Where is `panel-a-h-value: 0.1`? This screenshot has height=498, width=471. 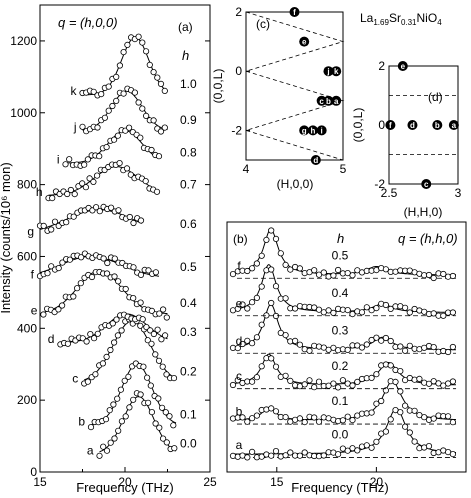 panel-a-h-value: 0.1 is located at coordinates (188, 415).